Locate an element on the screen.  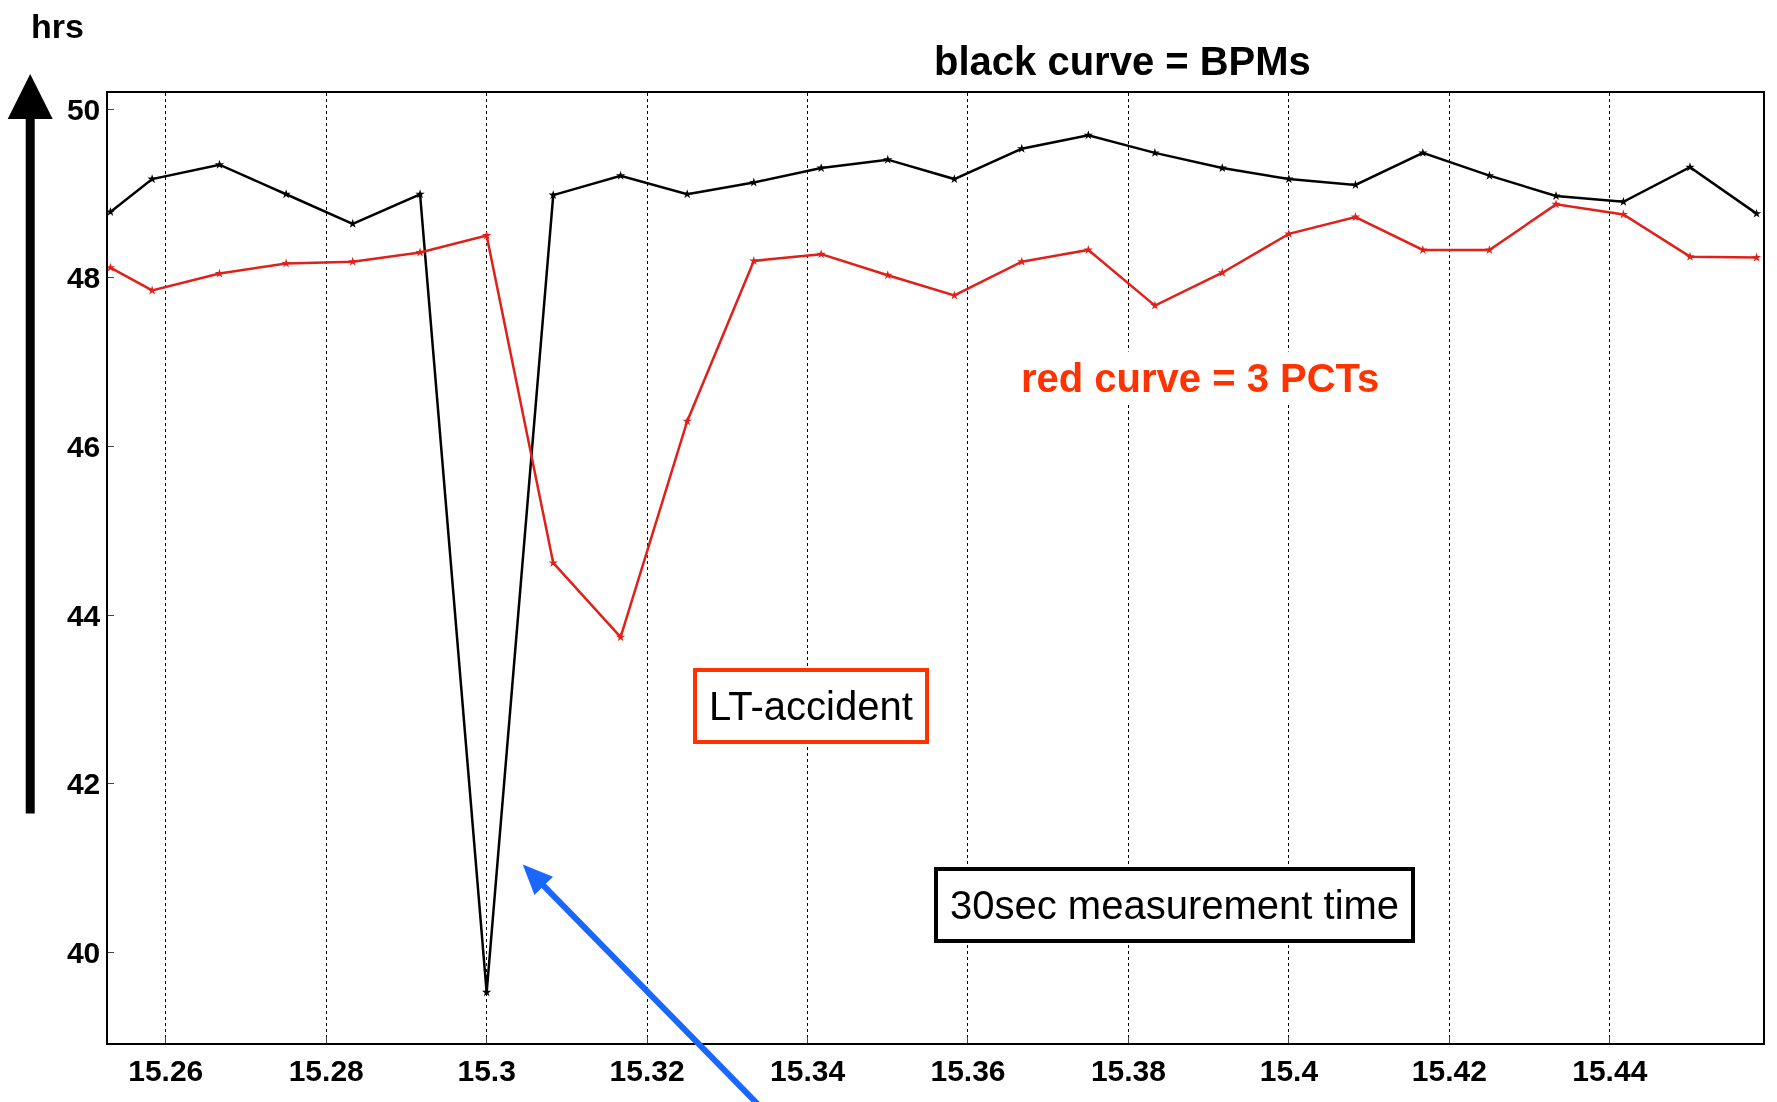
annotation: 30sec measurement time is located at coordinates (1175, 905).